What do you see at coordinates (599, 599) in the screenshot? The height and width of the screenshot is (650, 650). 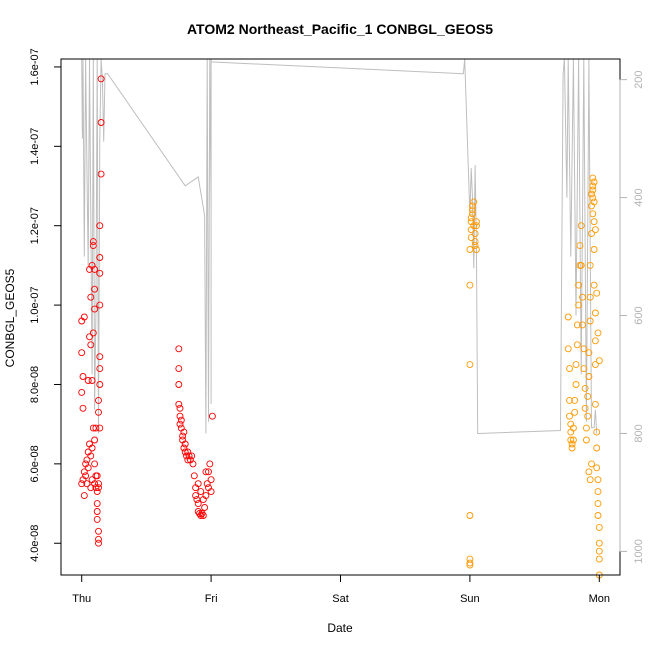 I see `x-tick-label: Mon` at bounding box center [599, 599].